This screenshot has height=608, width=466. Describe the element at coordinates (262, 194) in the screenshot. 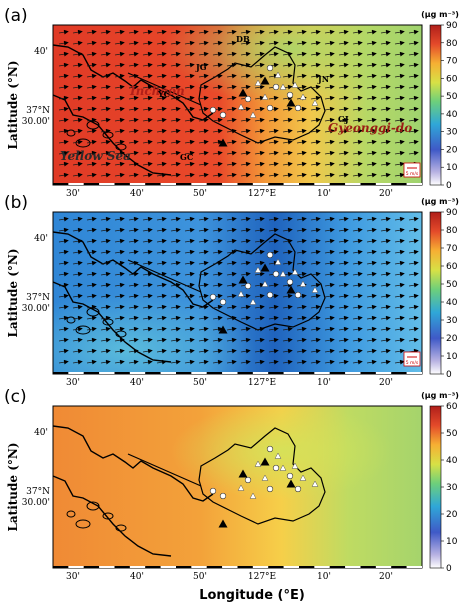

I see `x-tick-label: 127°E` at that location.